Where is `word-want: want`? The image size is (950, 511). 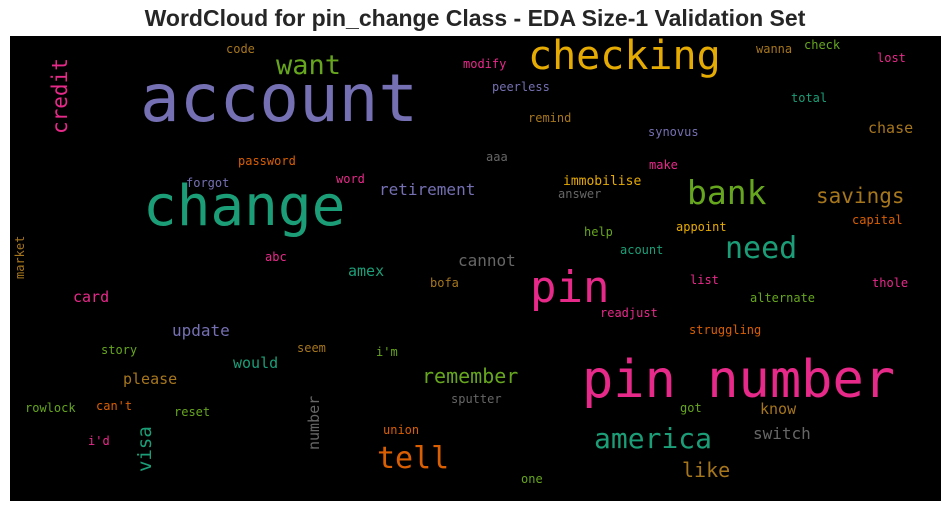
word-want: want is located at coordinates (309, 65).